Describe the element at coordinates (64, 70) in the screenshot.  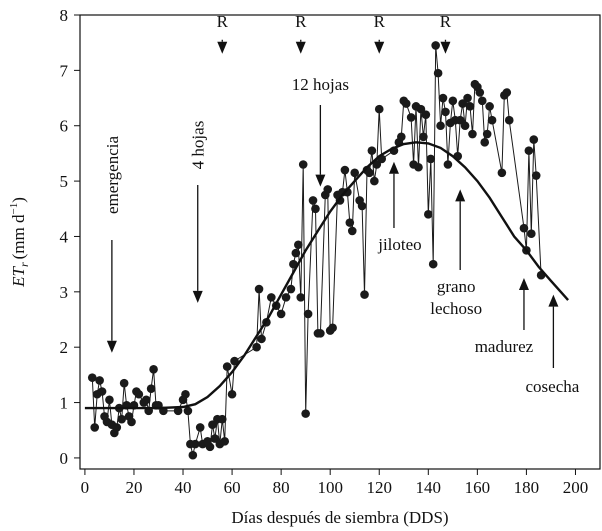
I see `y-tick-label: 7` at that location.